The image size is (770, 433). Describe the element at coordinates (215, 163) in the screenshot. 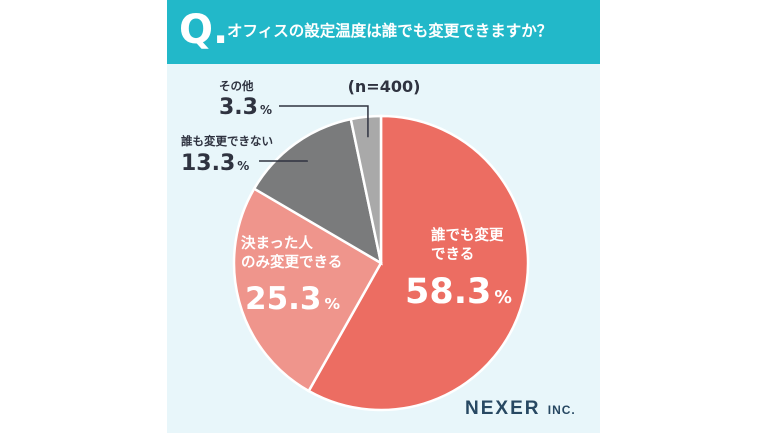

I see `slice-value-label: 13.3%` at that location.